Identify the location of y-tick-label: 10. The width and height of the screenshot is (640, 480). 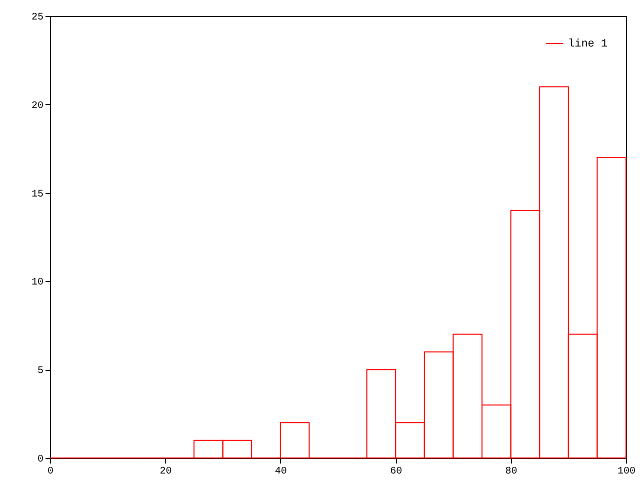
(37, 283).